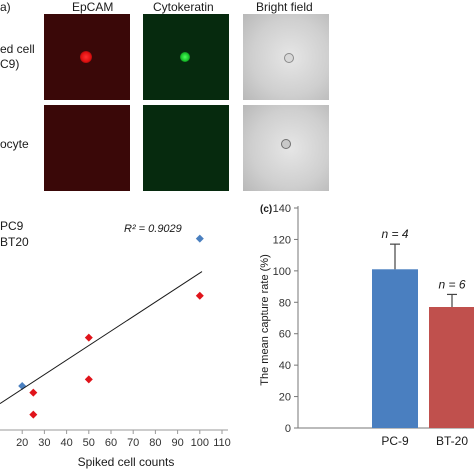  What do you see at coordinates (282, 240) in the screenshot?
I see `bar-y-tick-label: 120` at bounding box center [282, 240].